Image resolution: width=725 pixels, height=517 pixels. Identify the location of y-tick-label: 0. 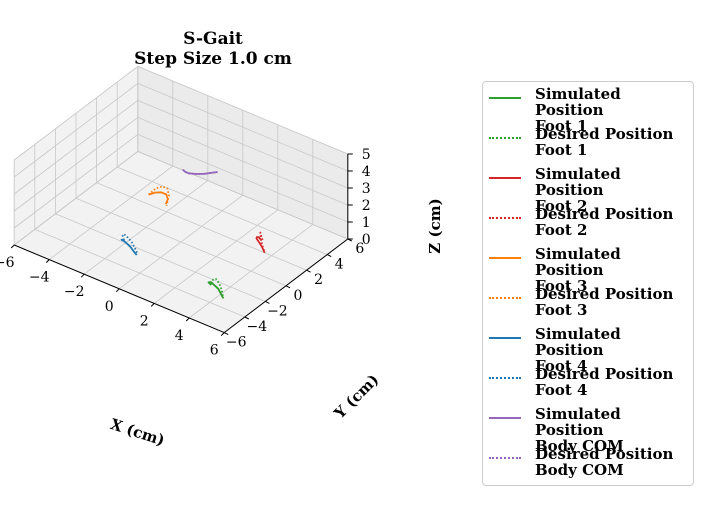
(298, 296).